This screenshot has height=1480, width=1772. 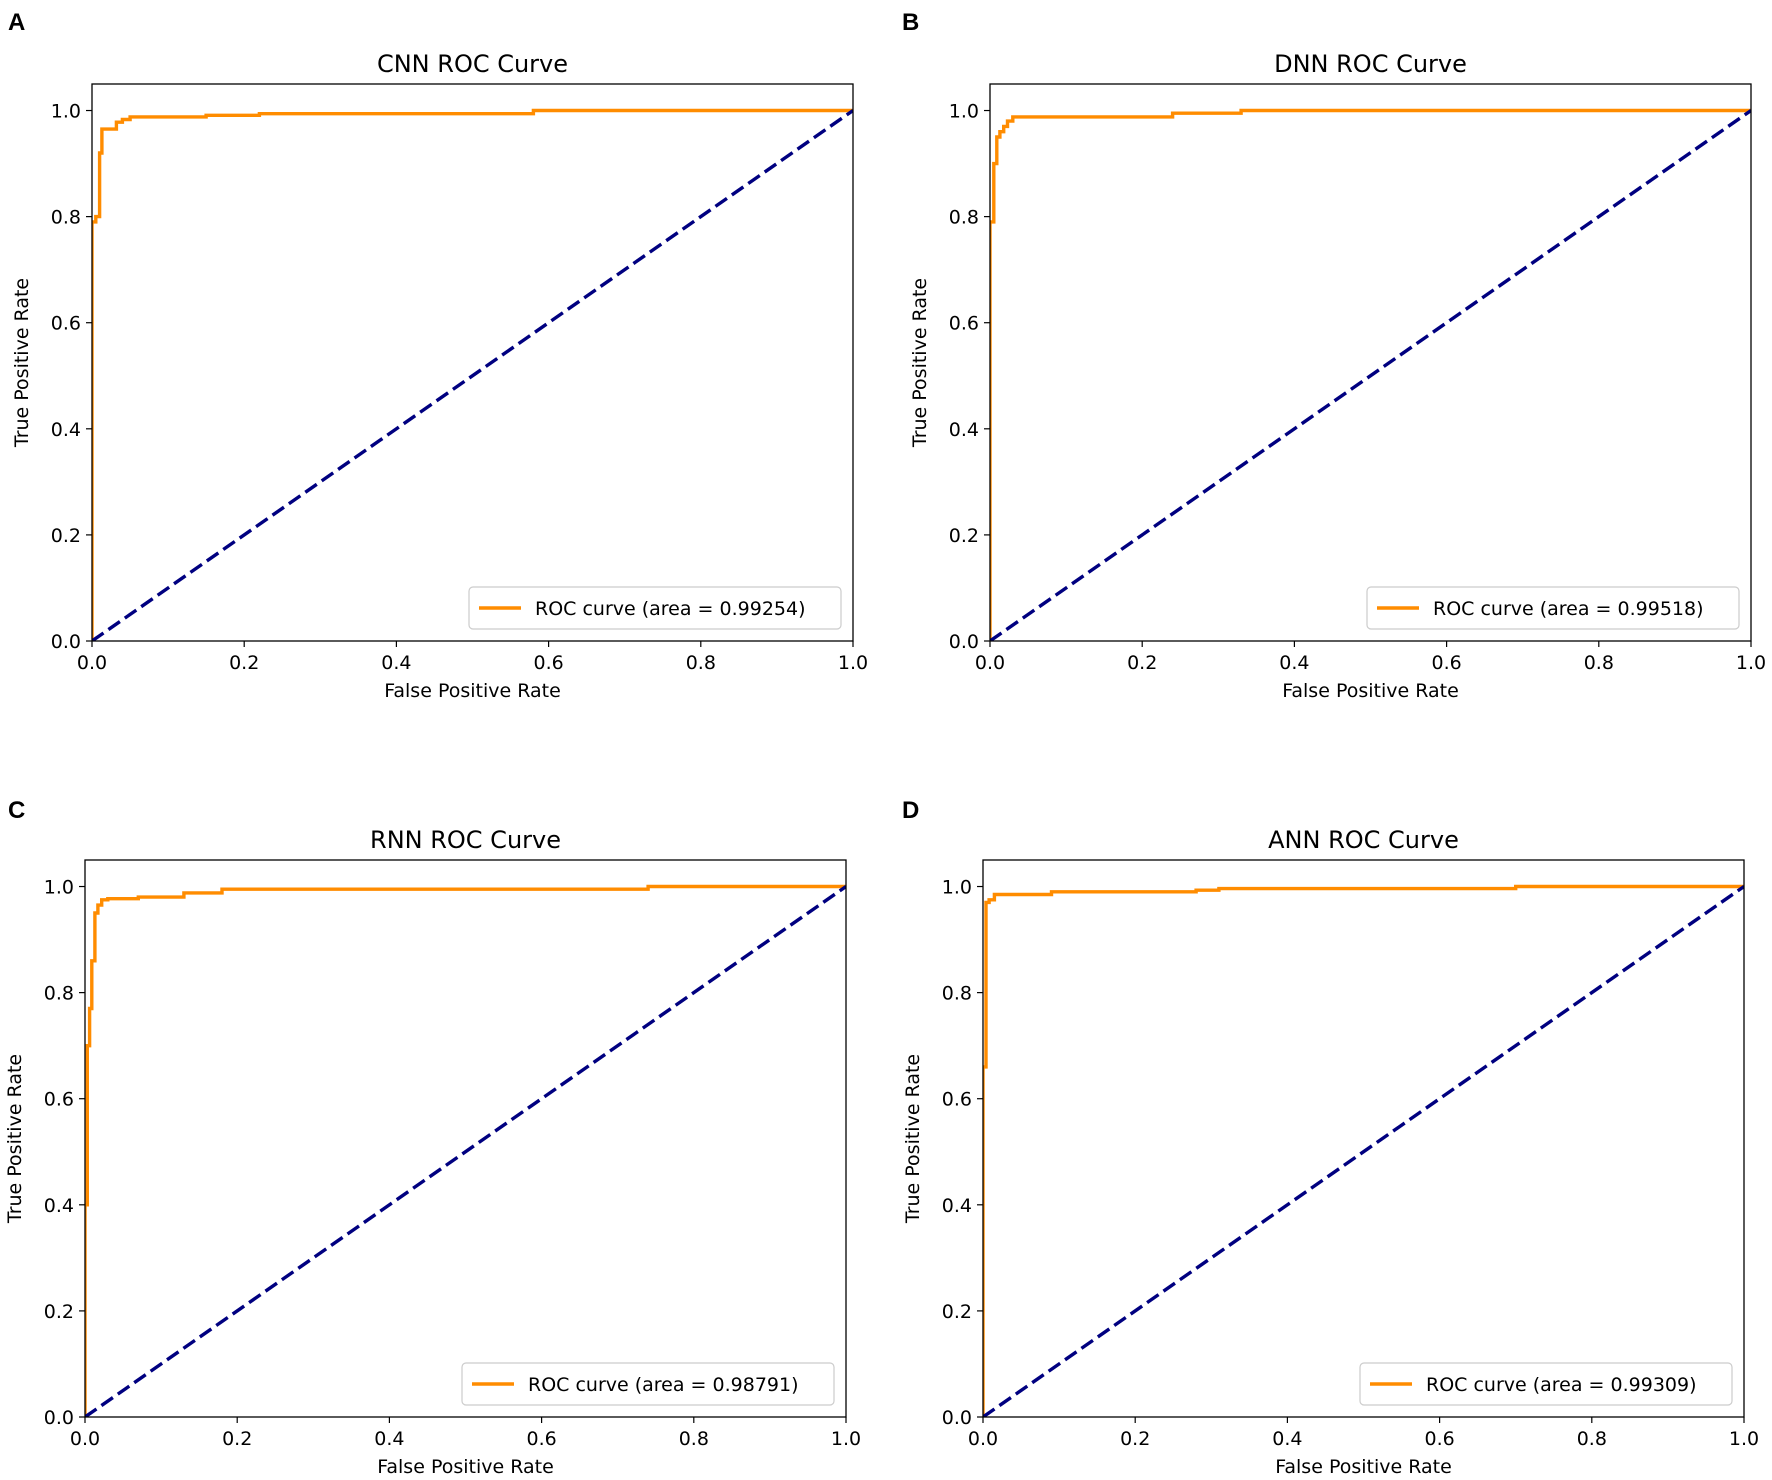 I want to click on chart-title: CNN ROC Curve, so click(x=472, y=64).